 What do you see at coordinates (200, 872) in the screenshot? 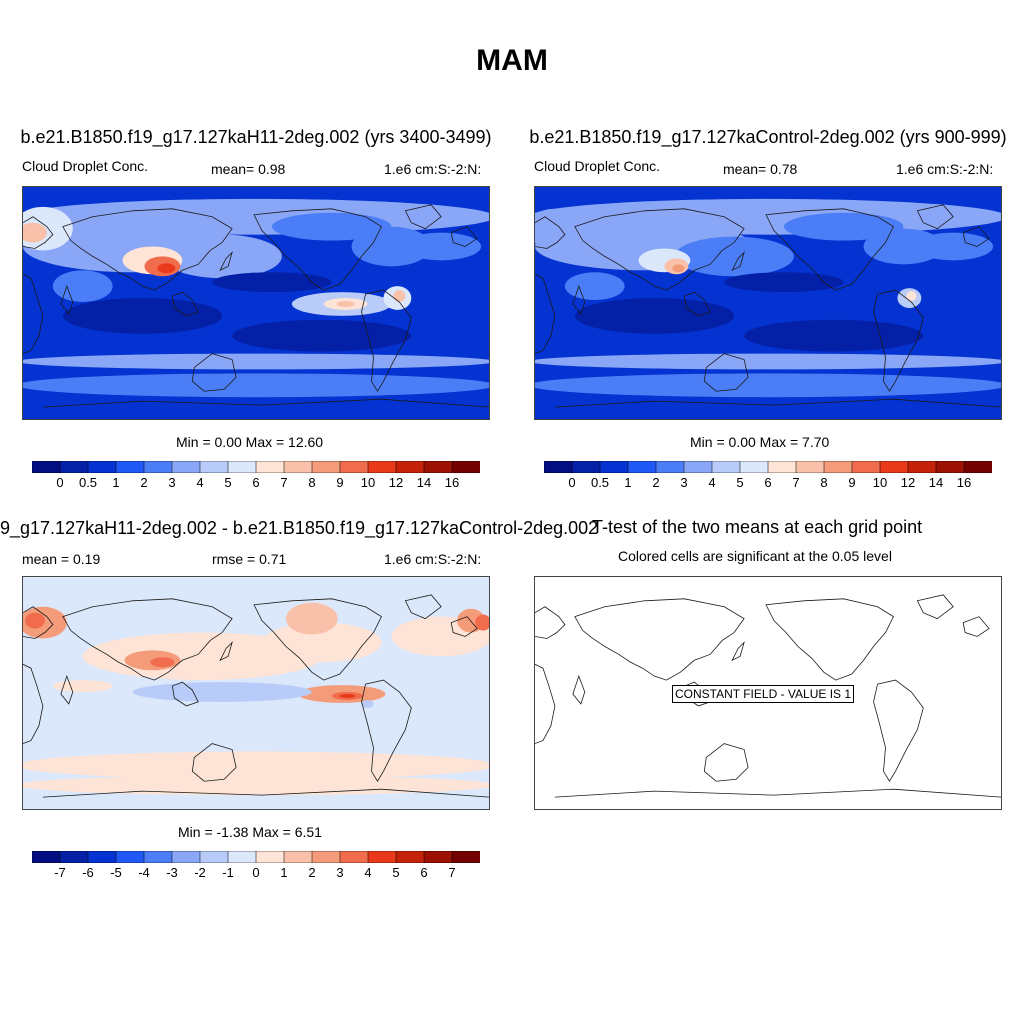
I see `colorbar-tick-label: -2` at bounding box center [200, 872].